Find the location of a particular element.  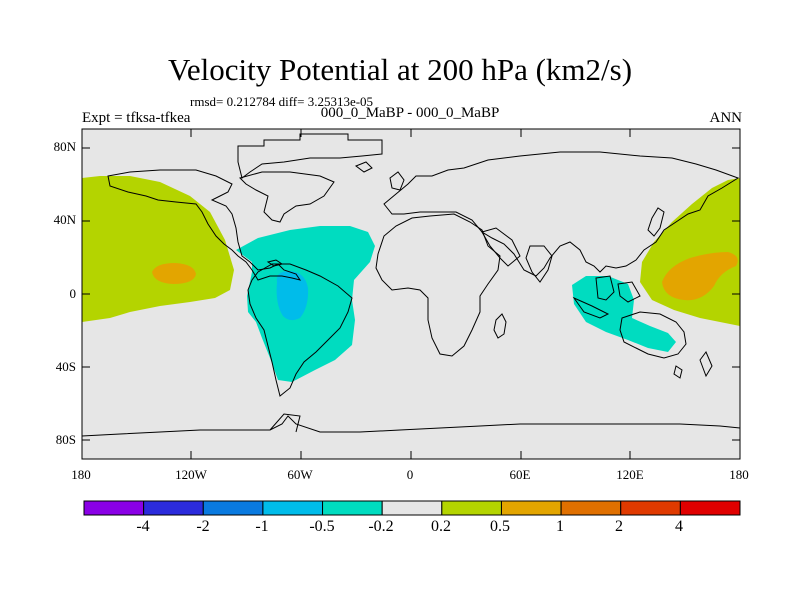

page-title: Velocity Potential at 200 hPa (km2/s) is located at coordinates (400, 69).